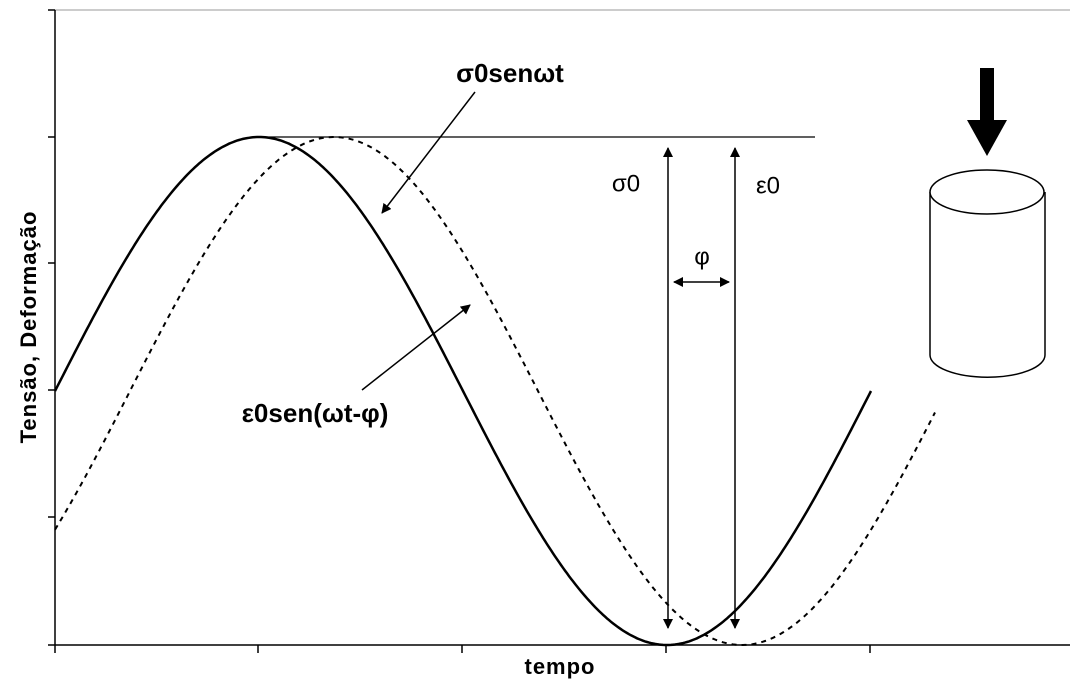 This screenshot has width=1070, height=684. I want to click on load-arrow, so click(987, 112).